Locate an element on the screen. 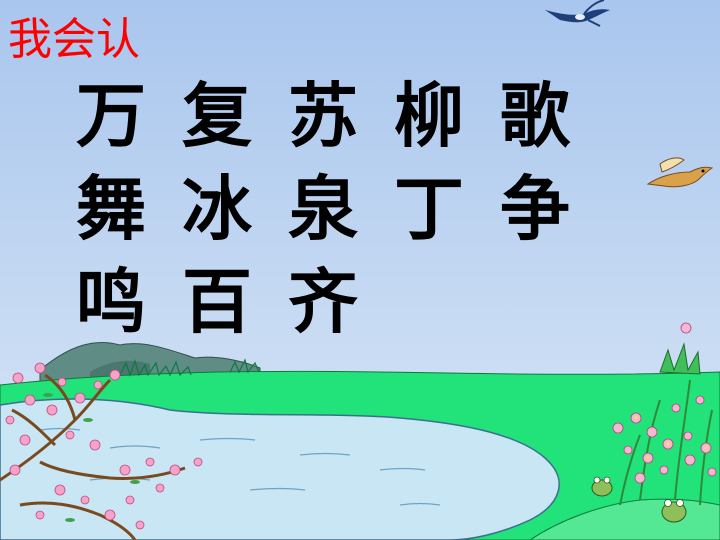 The width and height of the screenshot is (720, 540). swallow-icon is located at coordinates (577, 13).